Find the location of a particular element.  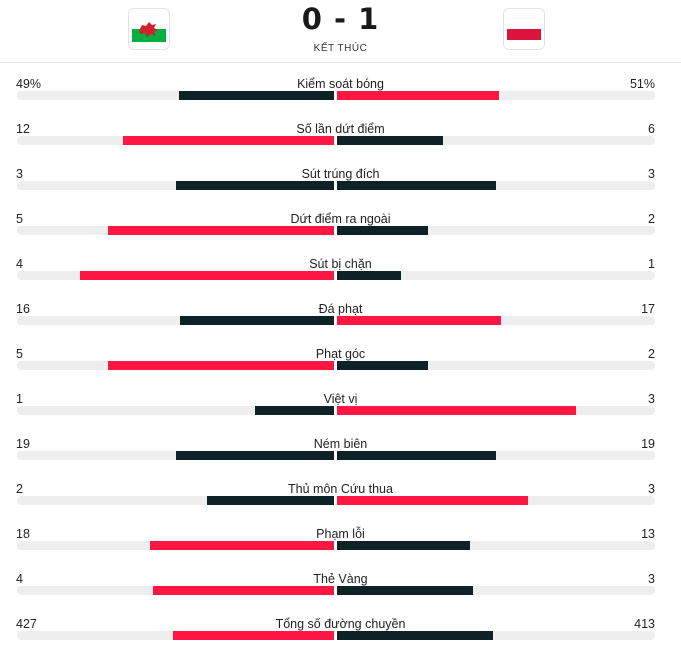

stat-label: Sút trúng đích is located at coordinates (340, 174).